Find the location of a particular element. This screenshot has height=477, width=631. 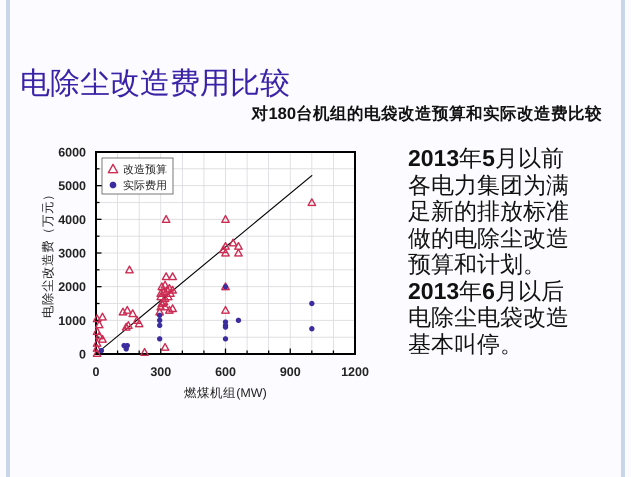

x-tick-label: 300 is located at coordinates (161, 372).